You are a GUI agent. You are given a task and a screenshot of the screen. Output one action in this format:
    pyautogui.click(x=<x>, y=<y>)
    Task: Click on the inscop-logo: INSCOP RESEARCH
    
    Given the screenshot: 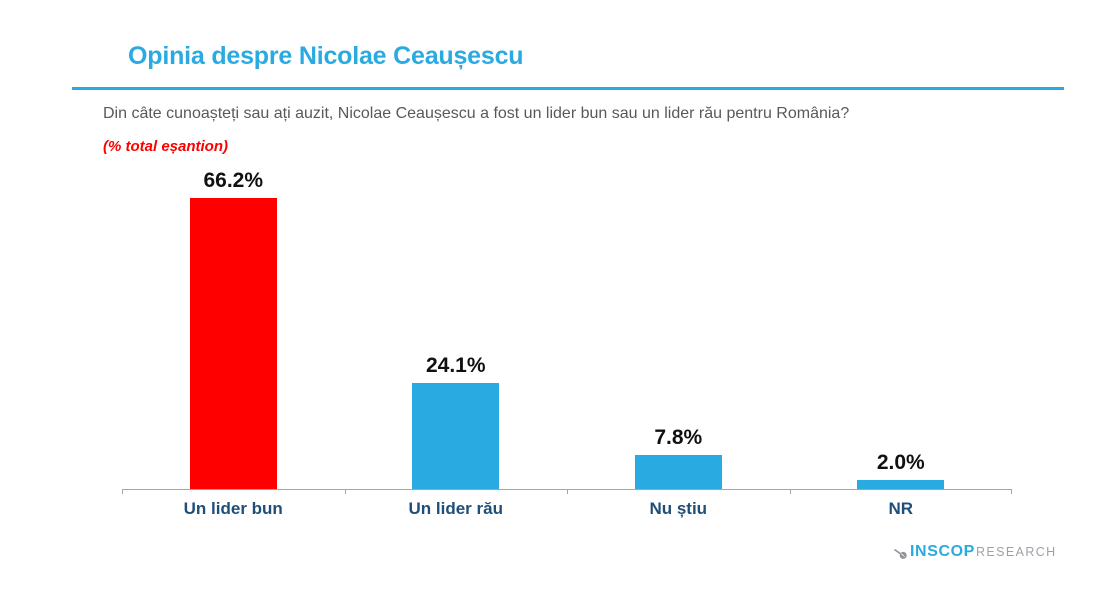 What is the action you would take?
    pyautogui.click(x=975, y=552)
    